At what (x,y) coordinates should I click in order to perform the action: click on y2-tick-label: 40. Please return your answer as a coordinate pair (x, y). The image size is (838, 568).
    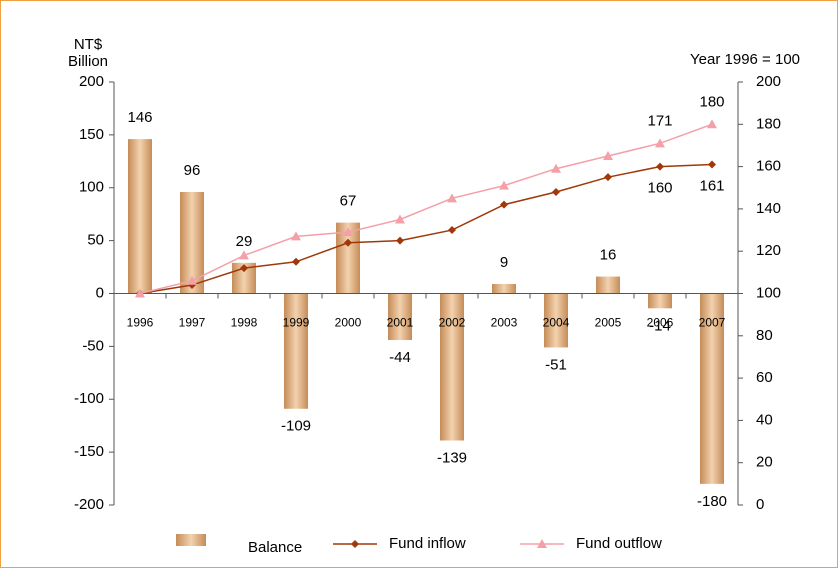
    Looking at the image, I should click on (764, 419).